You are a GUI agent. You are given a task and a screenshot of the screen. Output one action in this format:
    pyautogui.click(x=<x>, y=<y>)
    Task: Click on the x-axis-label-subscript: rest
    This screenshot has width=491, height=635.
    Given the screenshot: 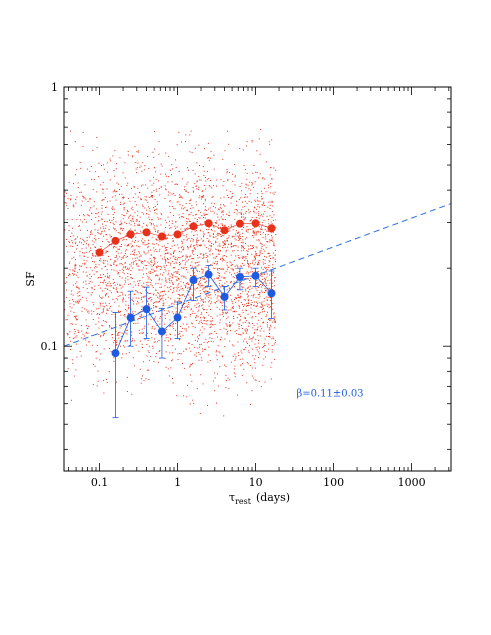 What is the action you would take?
    pyautogui.click(x=243, y=501)
    